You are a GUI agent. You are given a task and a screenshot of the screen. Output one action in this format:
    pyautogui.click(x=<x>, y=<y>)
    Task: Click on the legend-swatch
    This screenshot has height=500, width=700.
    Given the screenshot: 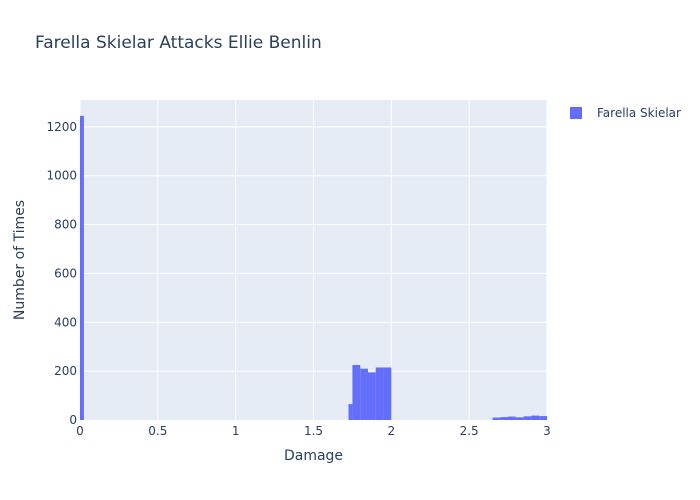 What is the action you would take?
    pyautogui.click(x=576, y=113)
    